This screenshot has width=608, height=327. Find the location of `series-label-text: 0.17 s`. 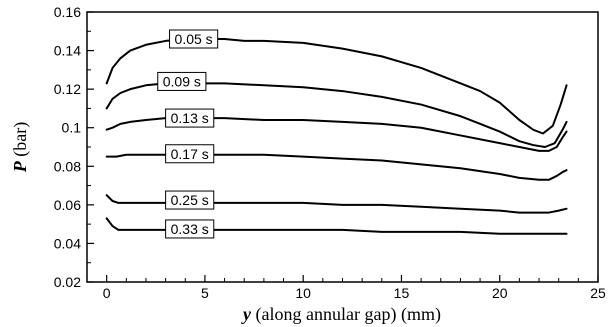

series-label-text: 0.17 s is located at coordinates (190, 154).